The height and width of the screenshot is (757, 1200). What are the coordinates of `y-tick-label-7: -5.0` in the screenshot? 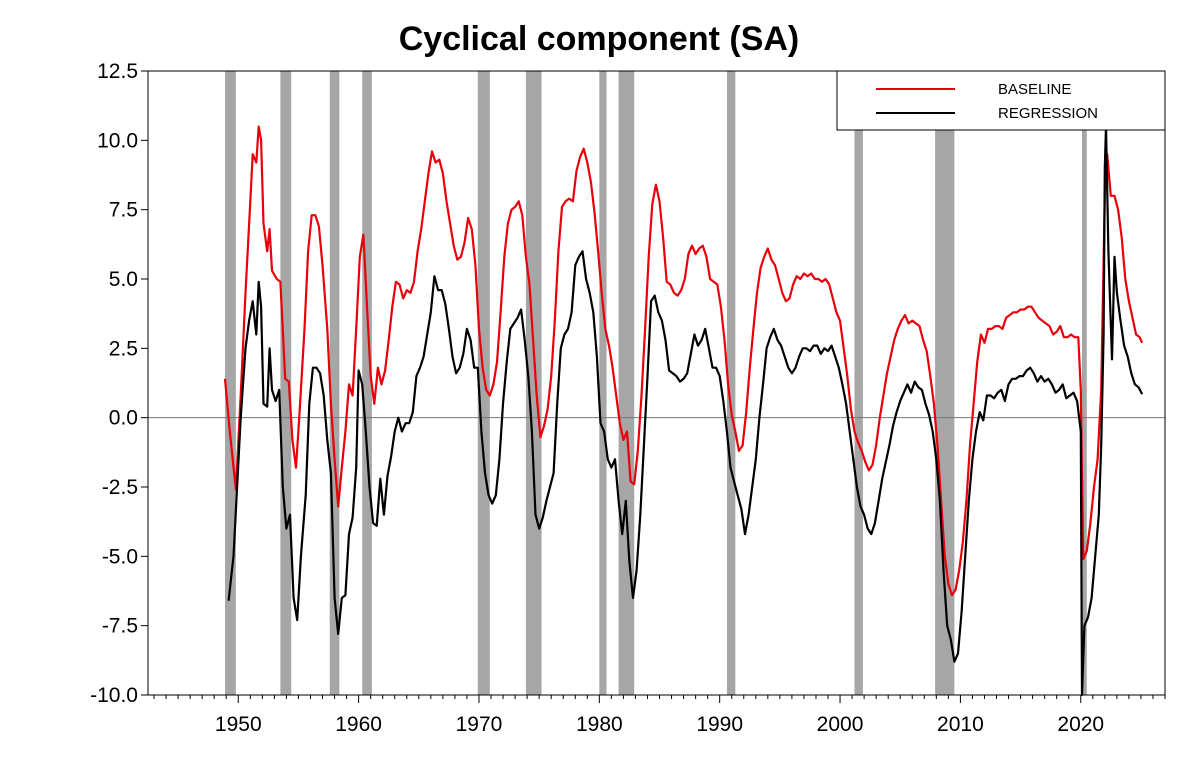 It's located at (120, 556).